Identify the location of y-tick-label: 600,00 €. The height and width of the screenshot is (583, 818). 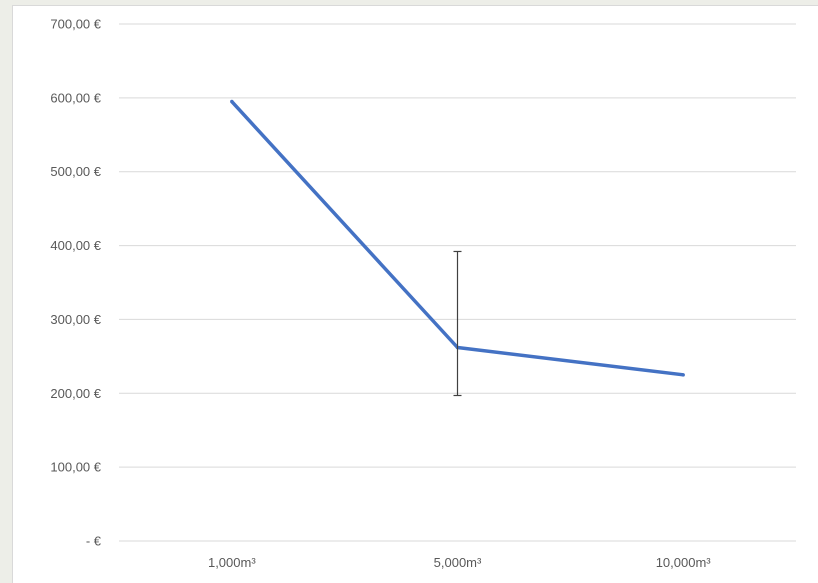
(75, 97).